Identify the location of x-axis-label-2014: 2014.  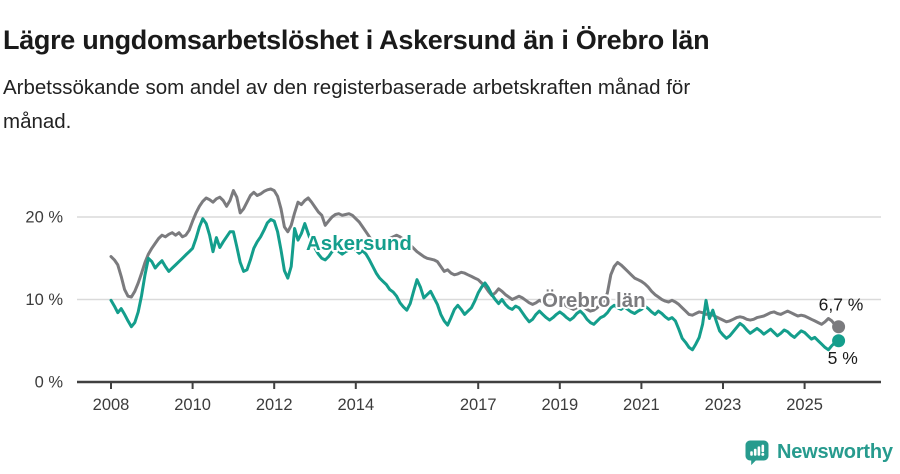
(355, 405).